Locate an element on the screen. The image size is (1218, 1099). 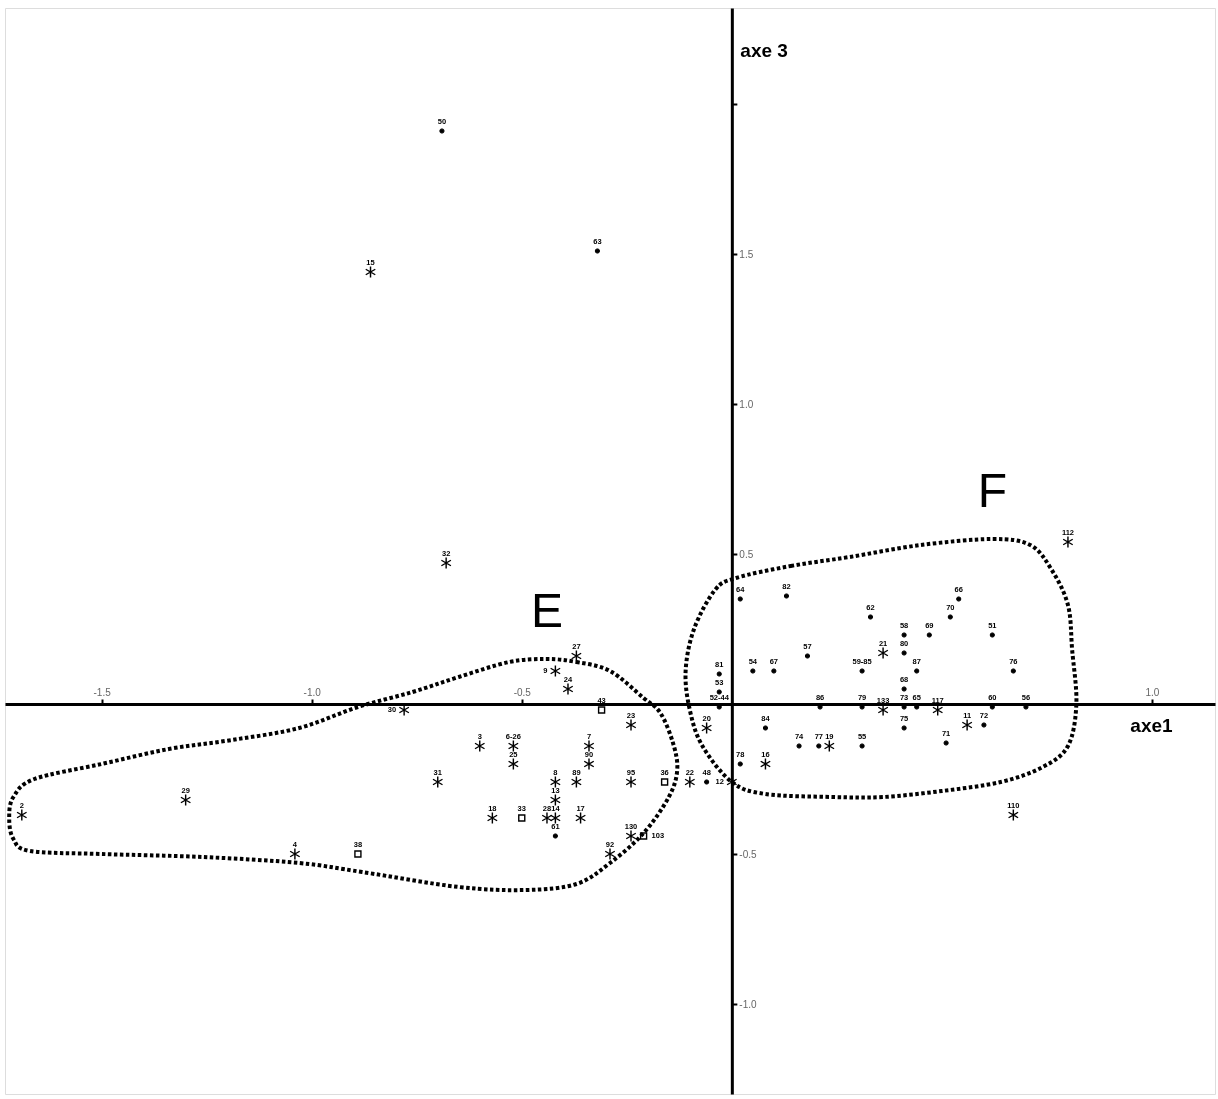
y-tick-label: 1.0 is located at coordinates (746, 404).